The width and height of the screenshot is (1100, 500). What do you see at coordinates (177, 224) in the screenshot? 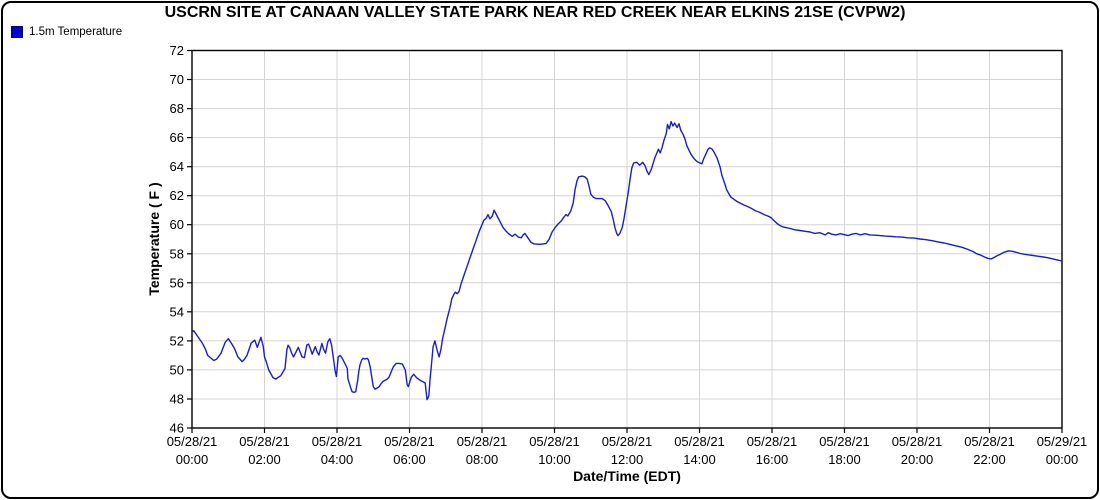
I see `y-tick-label: 60` at bounding box center [177, 224].